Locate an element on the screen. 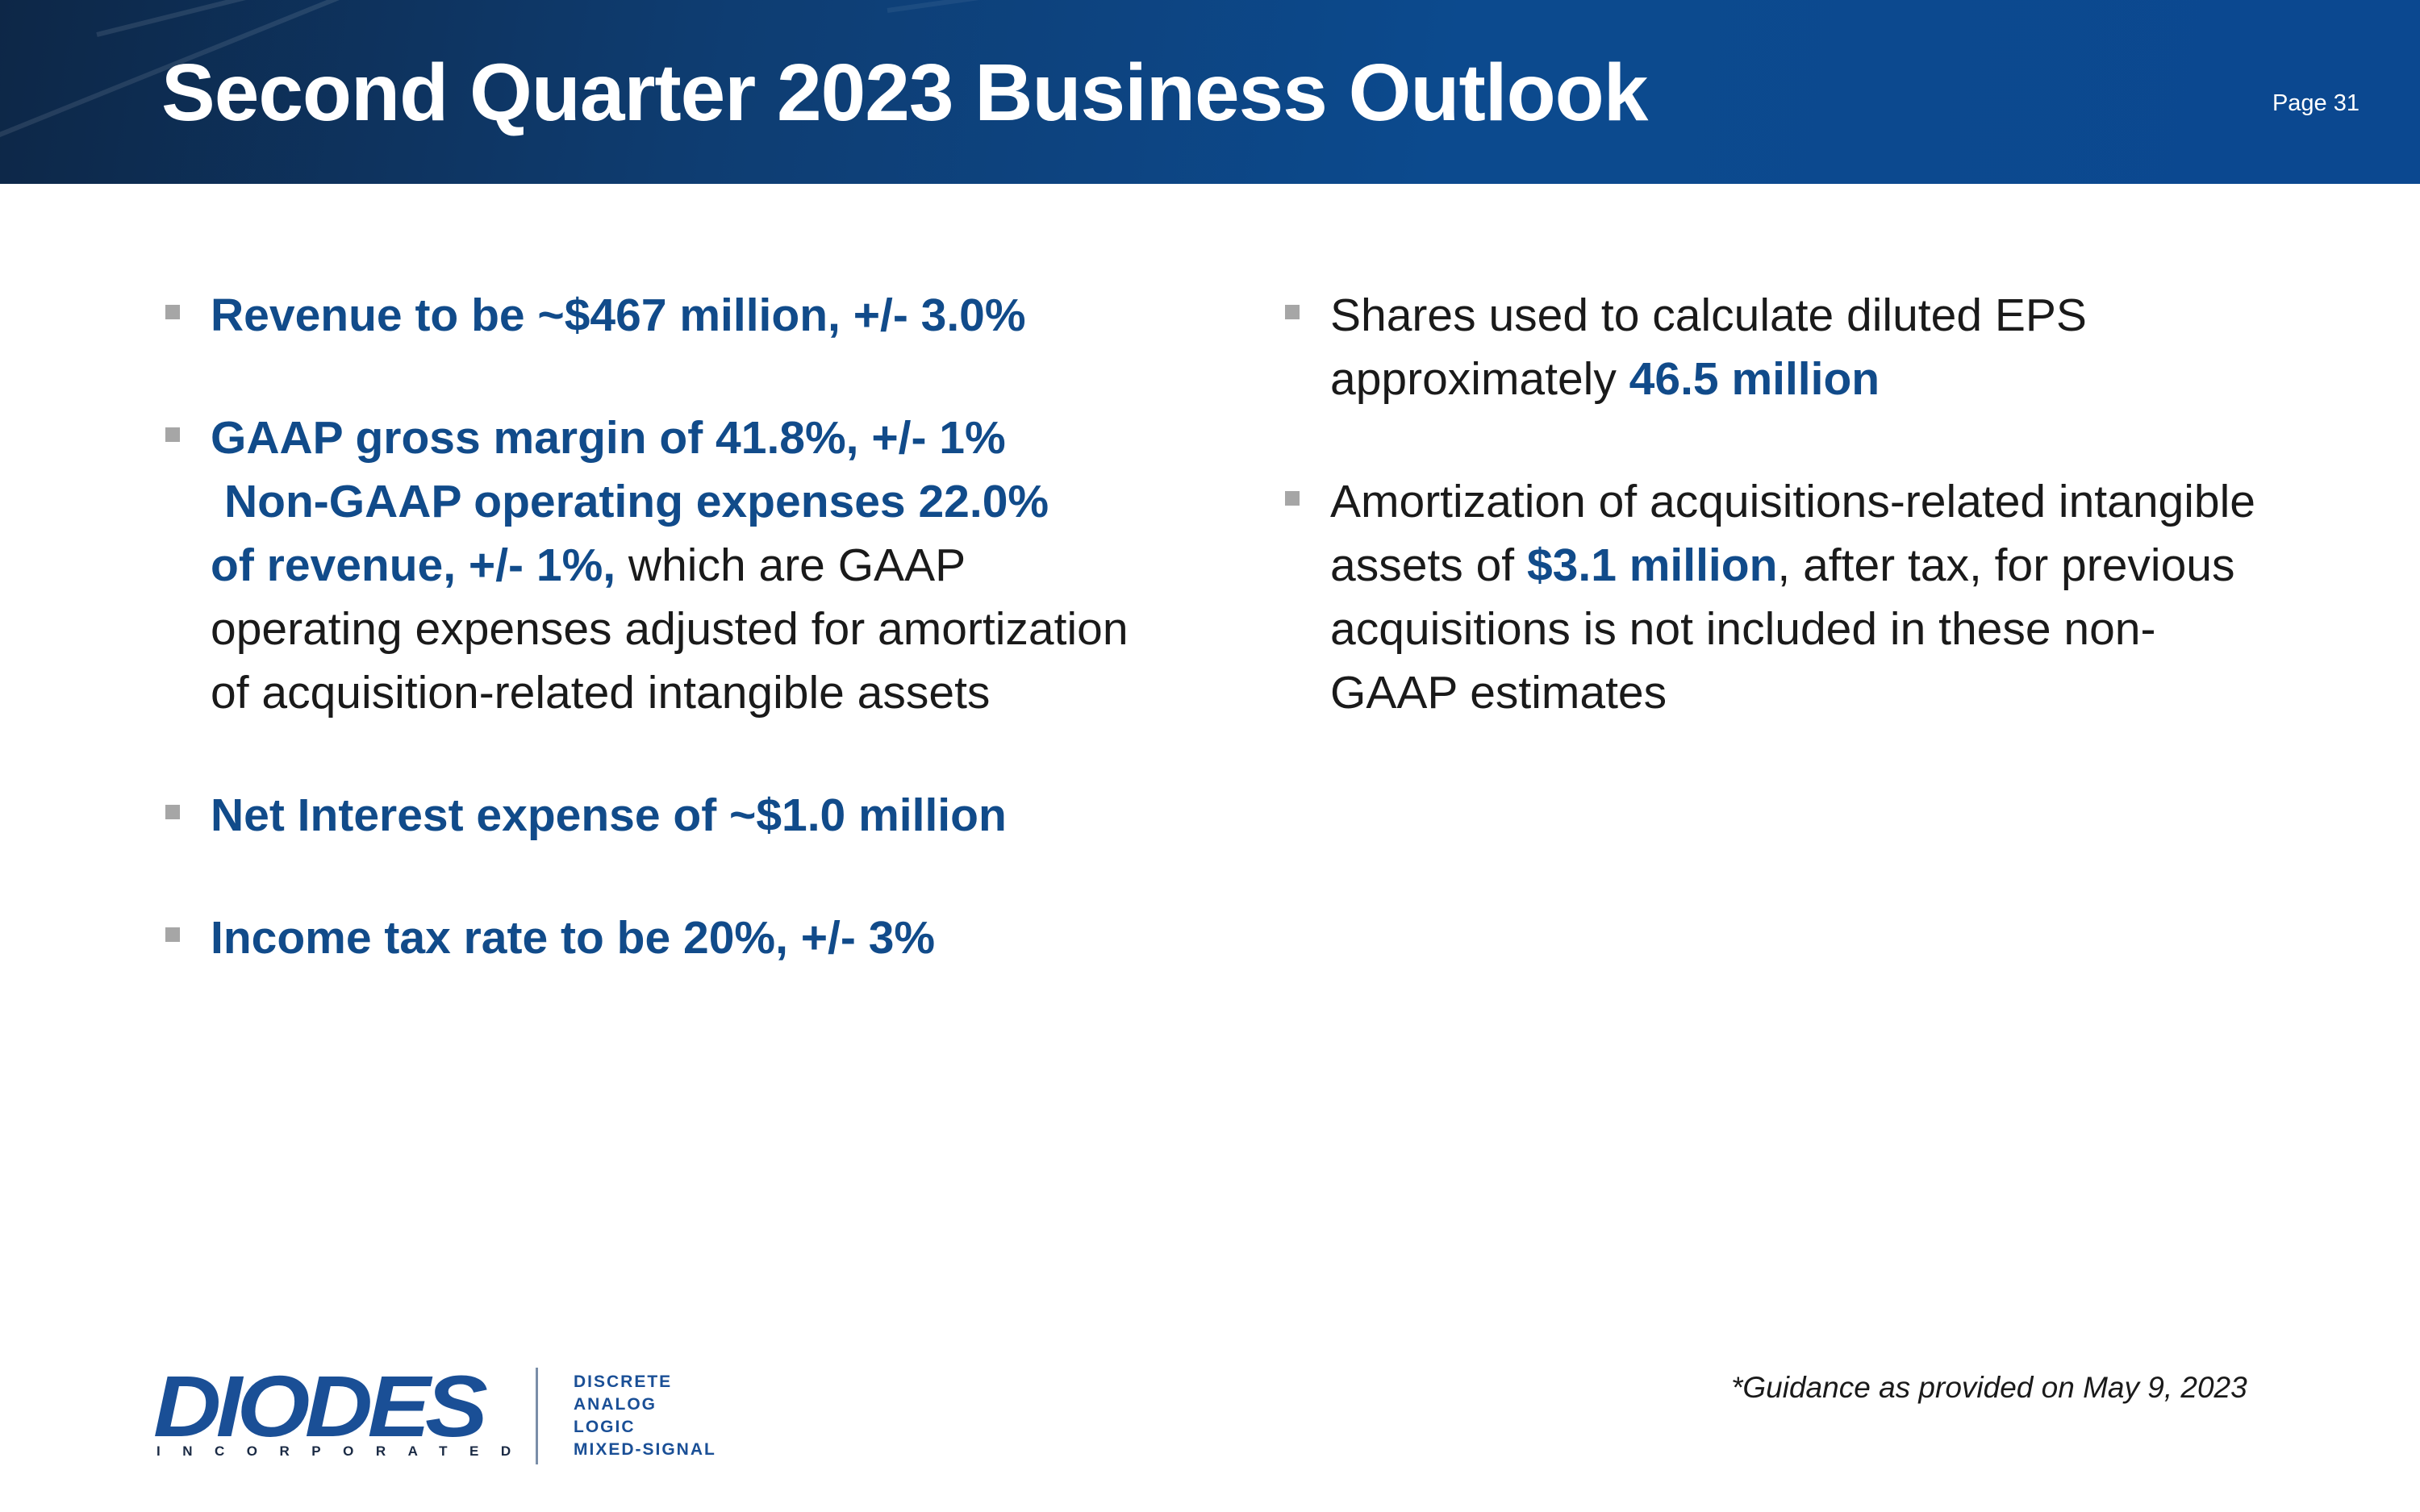 This screenshot has height=1512, width=2420. bullet-revenue: Revenue to be ~$467 million, +/- 3.0% is located at coordinates (701, 316).